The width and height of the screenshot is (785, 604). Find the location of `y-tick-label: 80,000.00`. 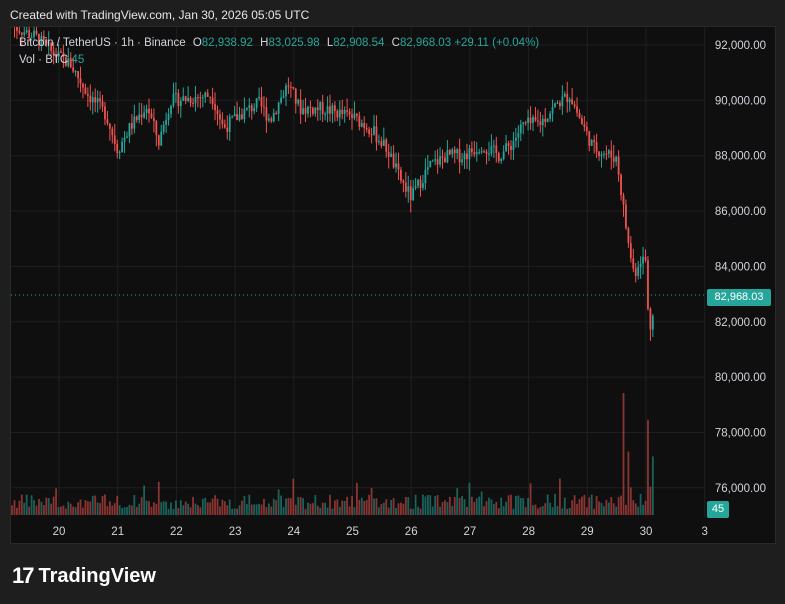

y-tick-label: 80,000.00 is located at coordinates (740, 378).